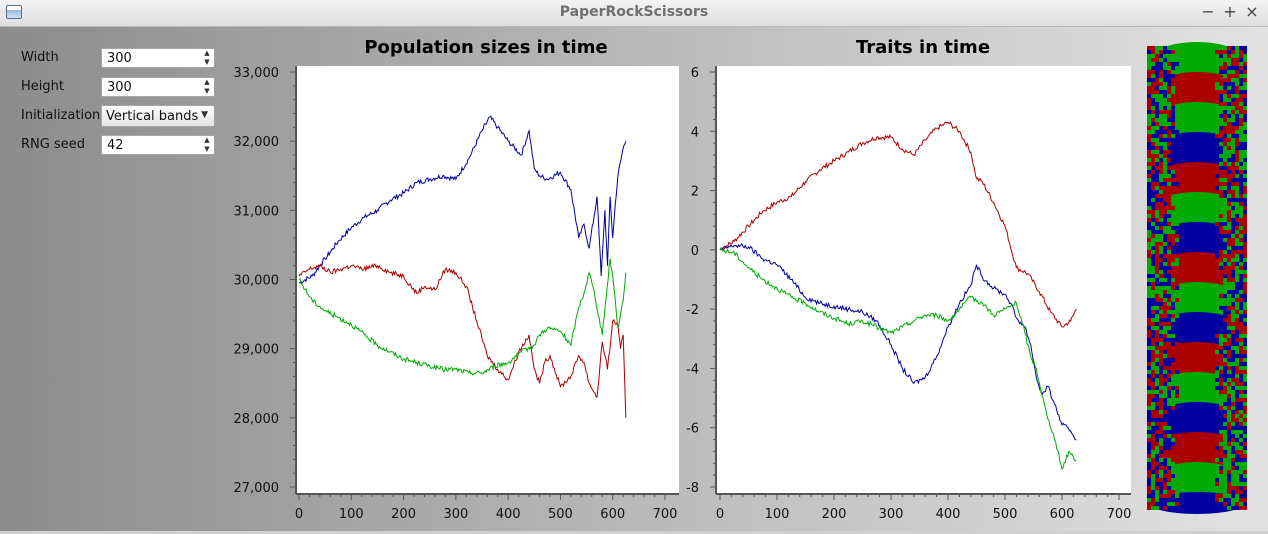  What do you see at coordinates (207, 140) in the screenshot?
I see `rng-seed-increment-button: ▲` at bounding box center [207, 140].